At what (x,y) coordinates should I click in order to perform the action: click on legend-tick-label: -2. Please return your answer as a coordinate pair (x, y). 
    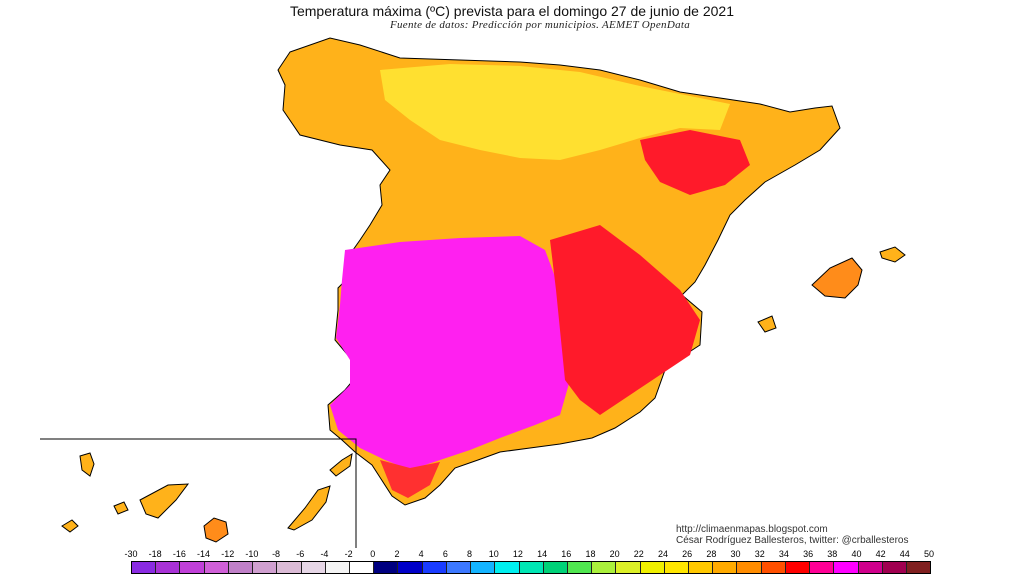
    Looking at the image, I should click on (348, 554).